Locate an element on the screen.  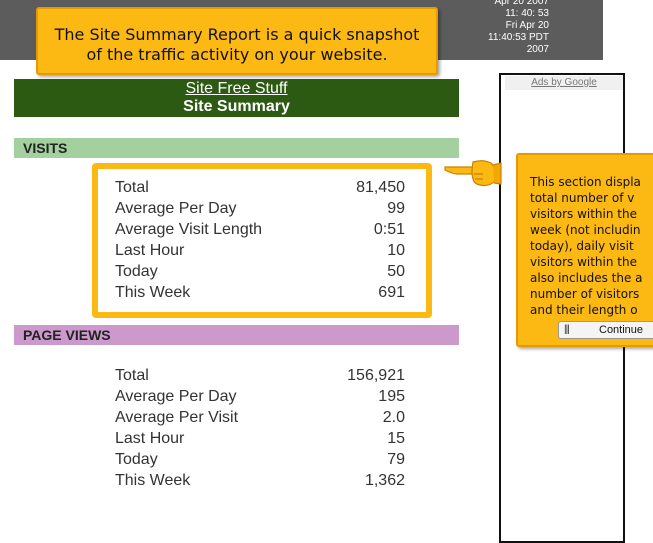
stat-row: Last Hour 10 is located at coordinates (260, 250).